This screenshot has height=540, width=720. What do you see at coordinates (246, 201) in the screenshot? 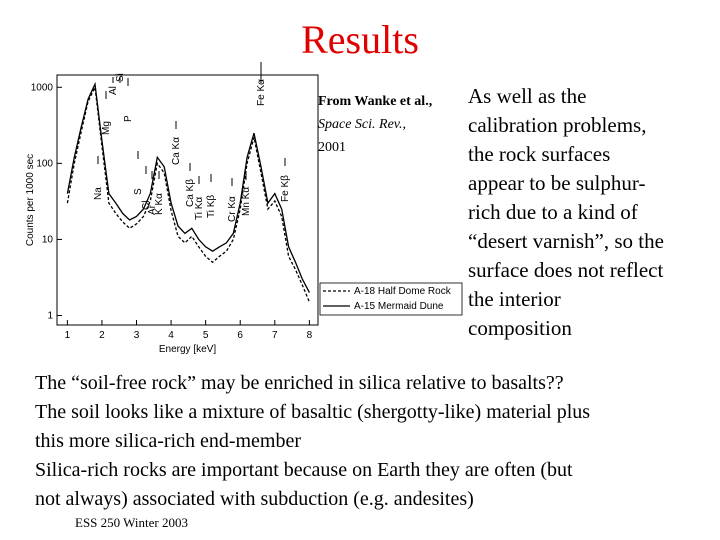
I see `element-label: Mn Kα` at bounding box center [246, 201].